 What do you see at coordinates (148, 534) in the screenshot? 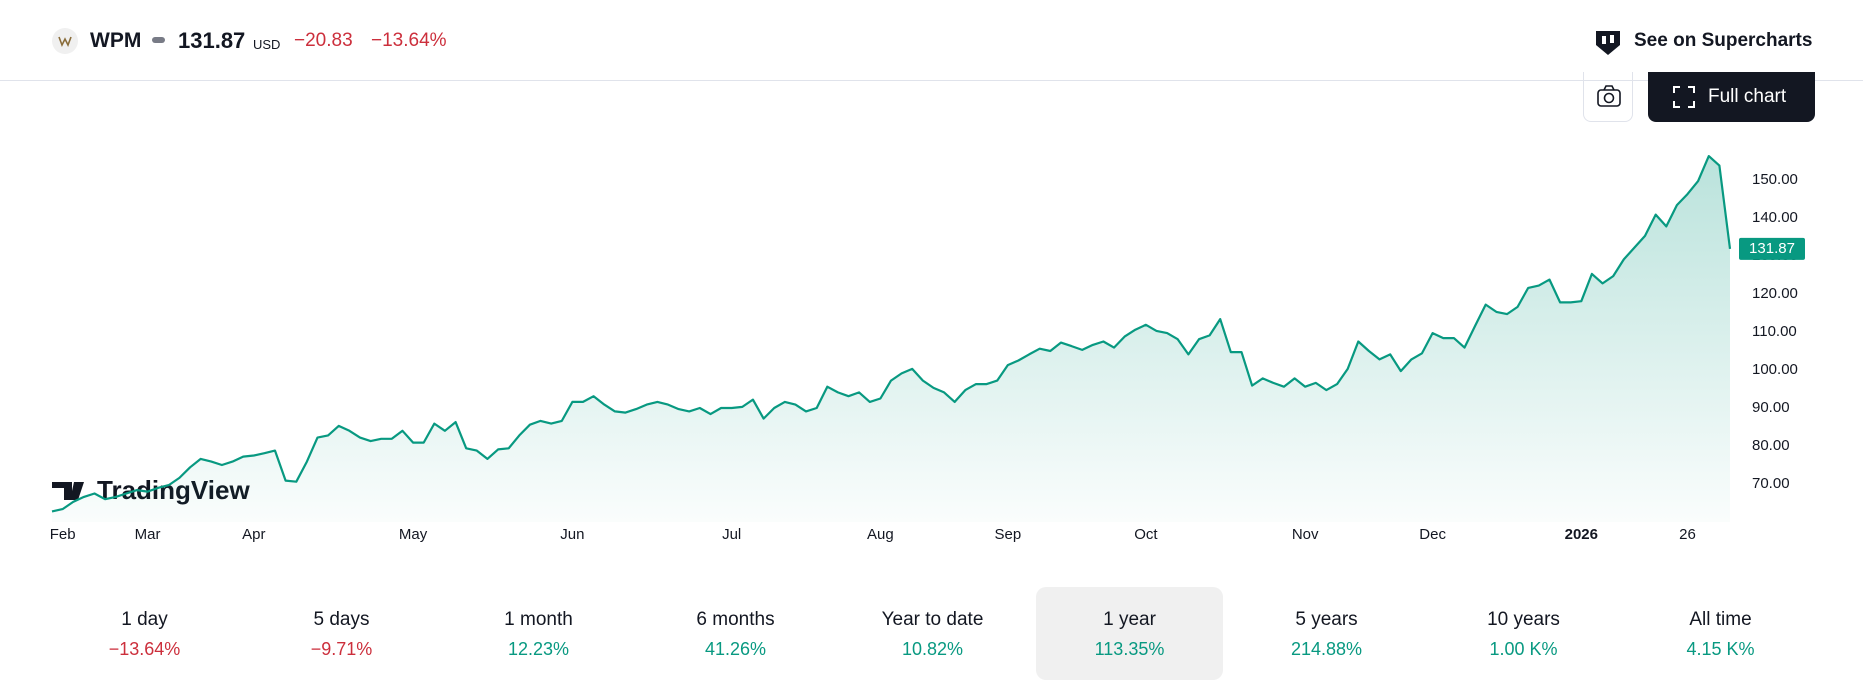
I see `x-tick-label: Mar` at bounding box center [148, 534].